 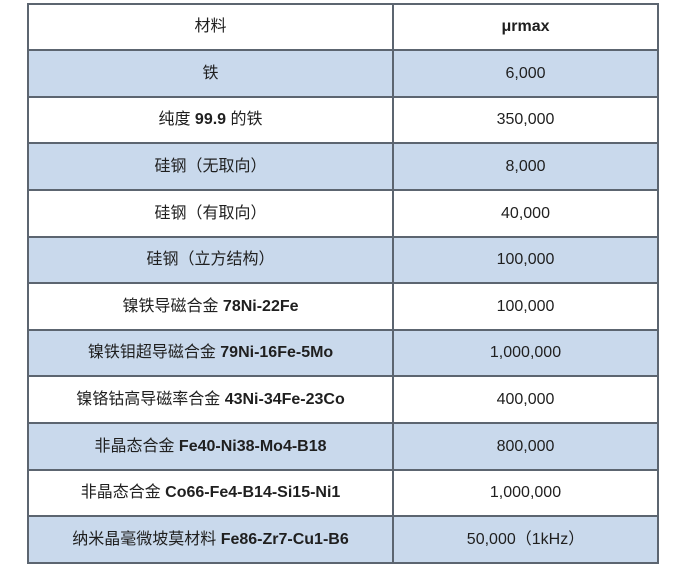 I want to click on material-text-segment: 79Ni-16Fe-5Mo, so click(x=277, y=353).